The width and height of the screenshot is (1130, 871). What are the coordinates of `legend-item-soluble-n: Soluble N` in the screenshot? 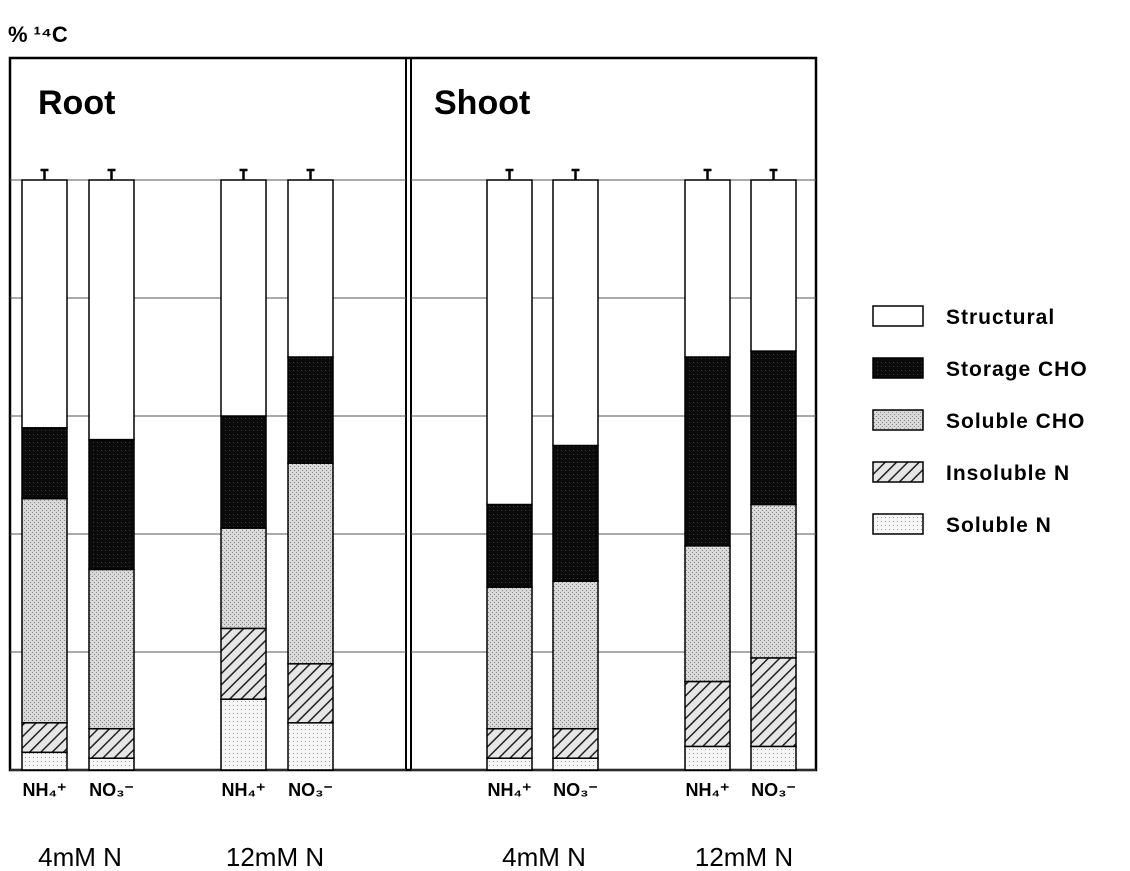 It's located at (962, 525).